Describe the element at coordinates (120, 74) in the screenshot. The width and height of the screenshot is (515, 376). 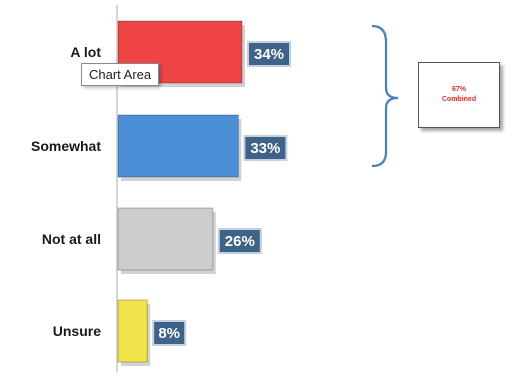
I see `chart-area-tooltip: Chart Area` at that location.